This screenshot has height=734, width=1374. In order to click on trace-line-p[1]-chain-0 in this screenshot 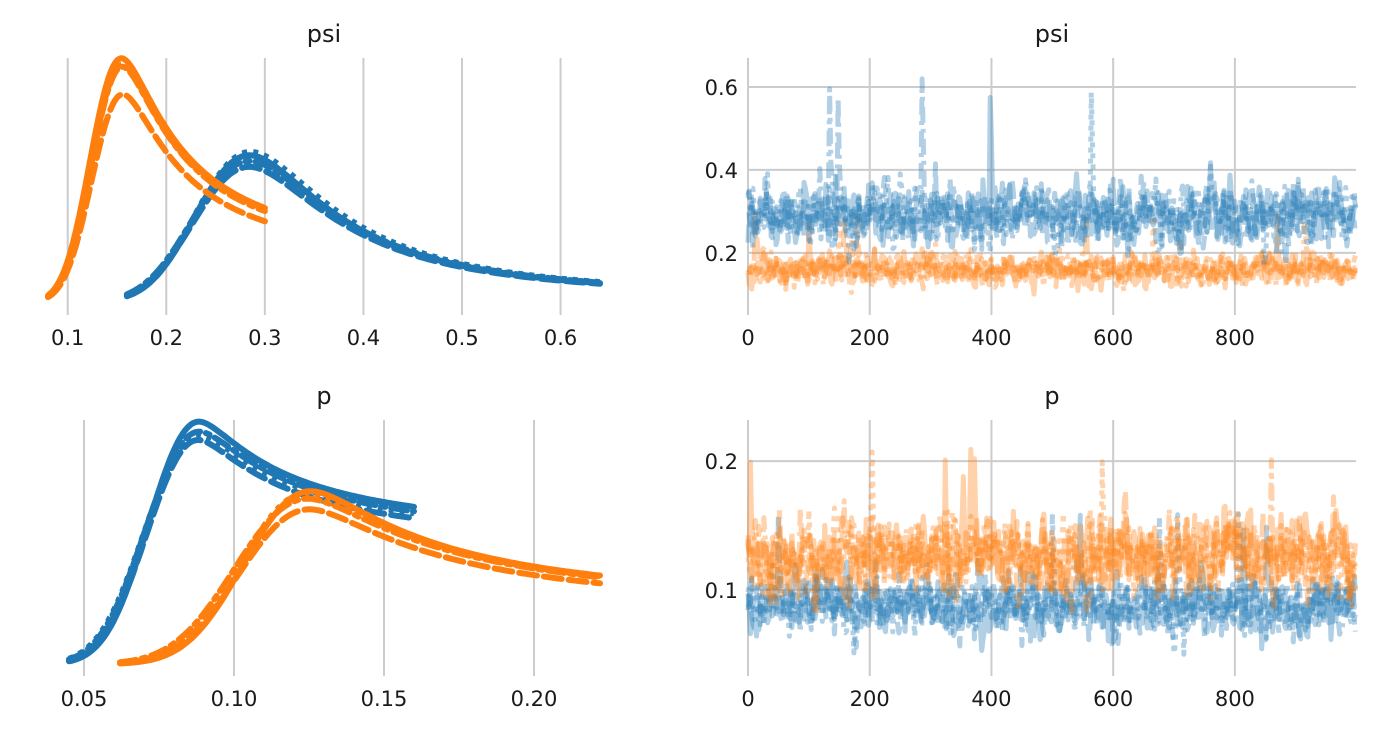, I will do `click(1051, 530)`.